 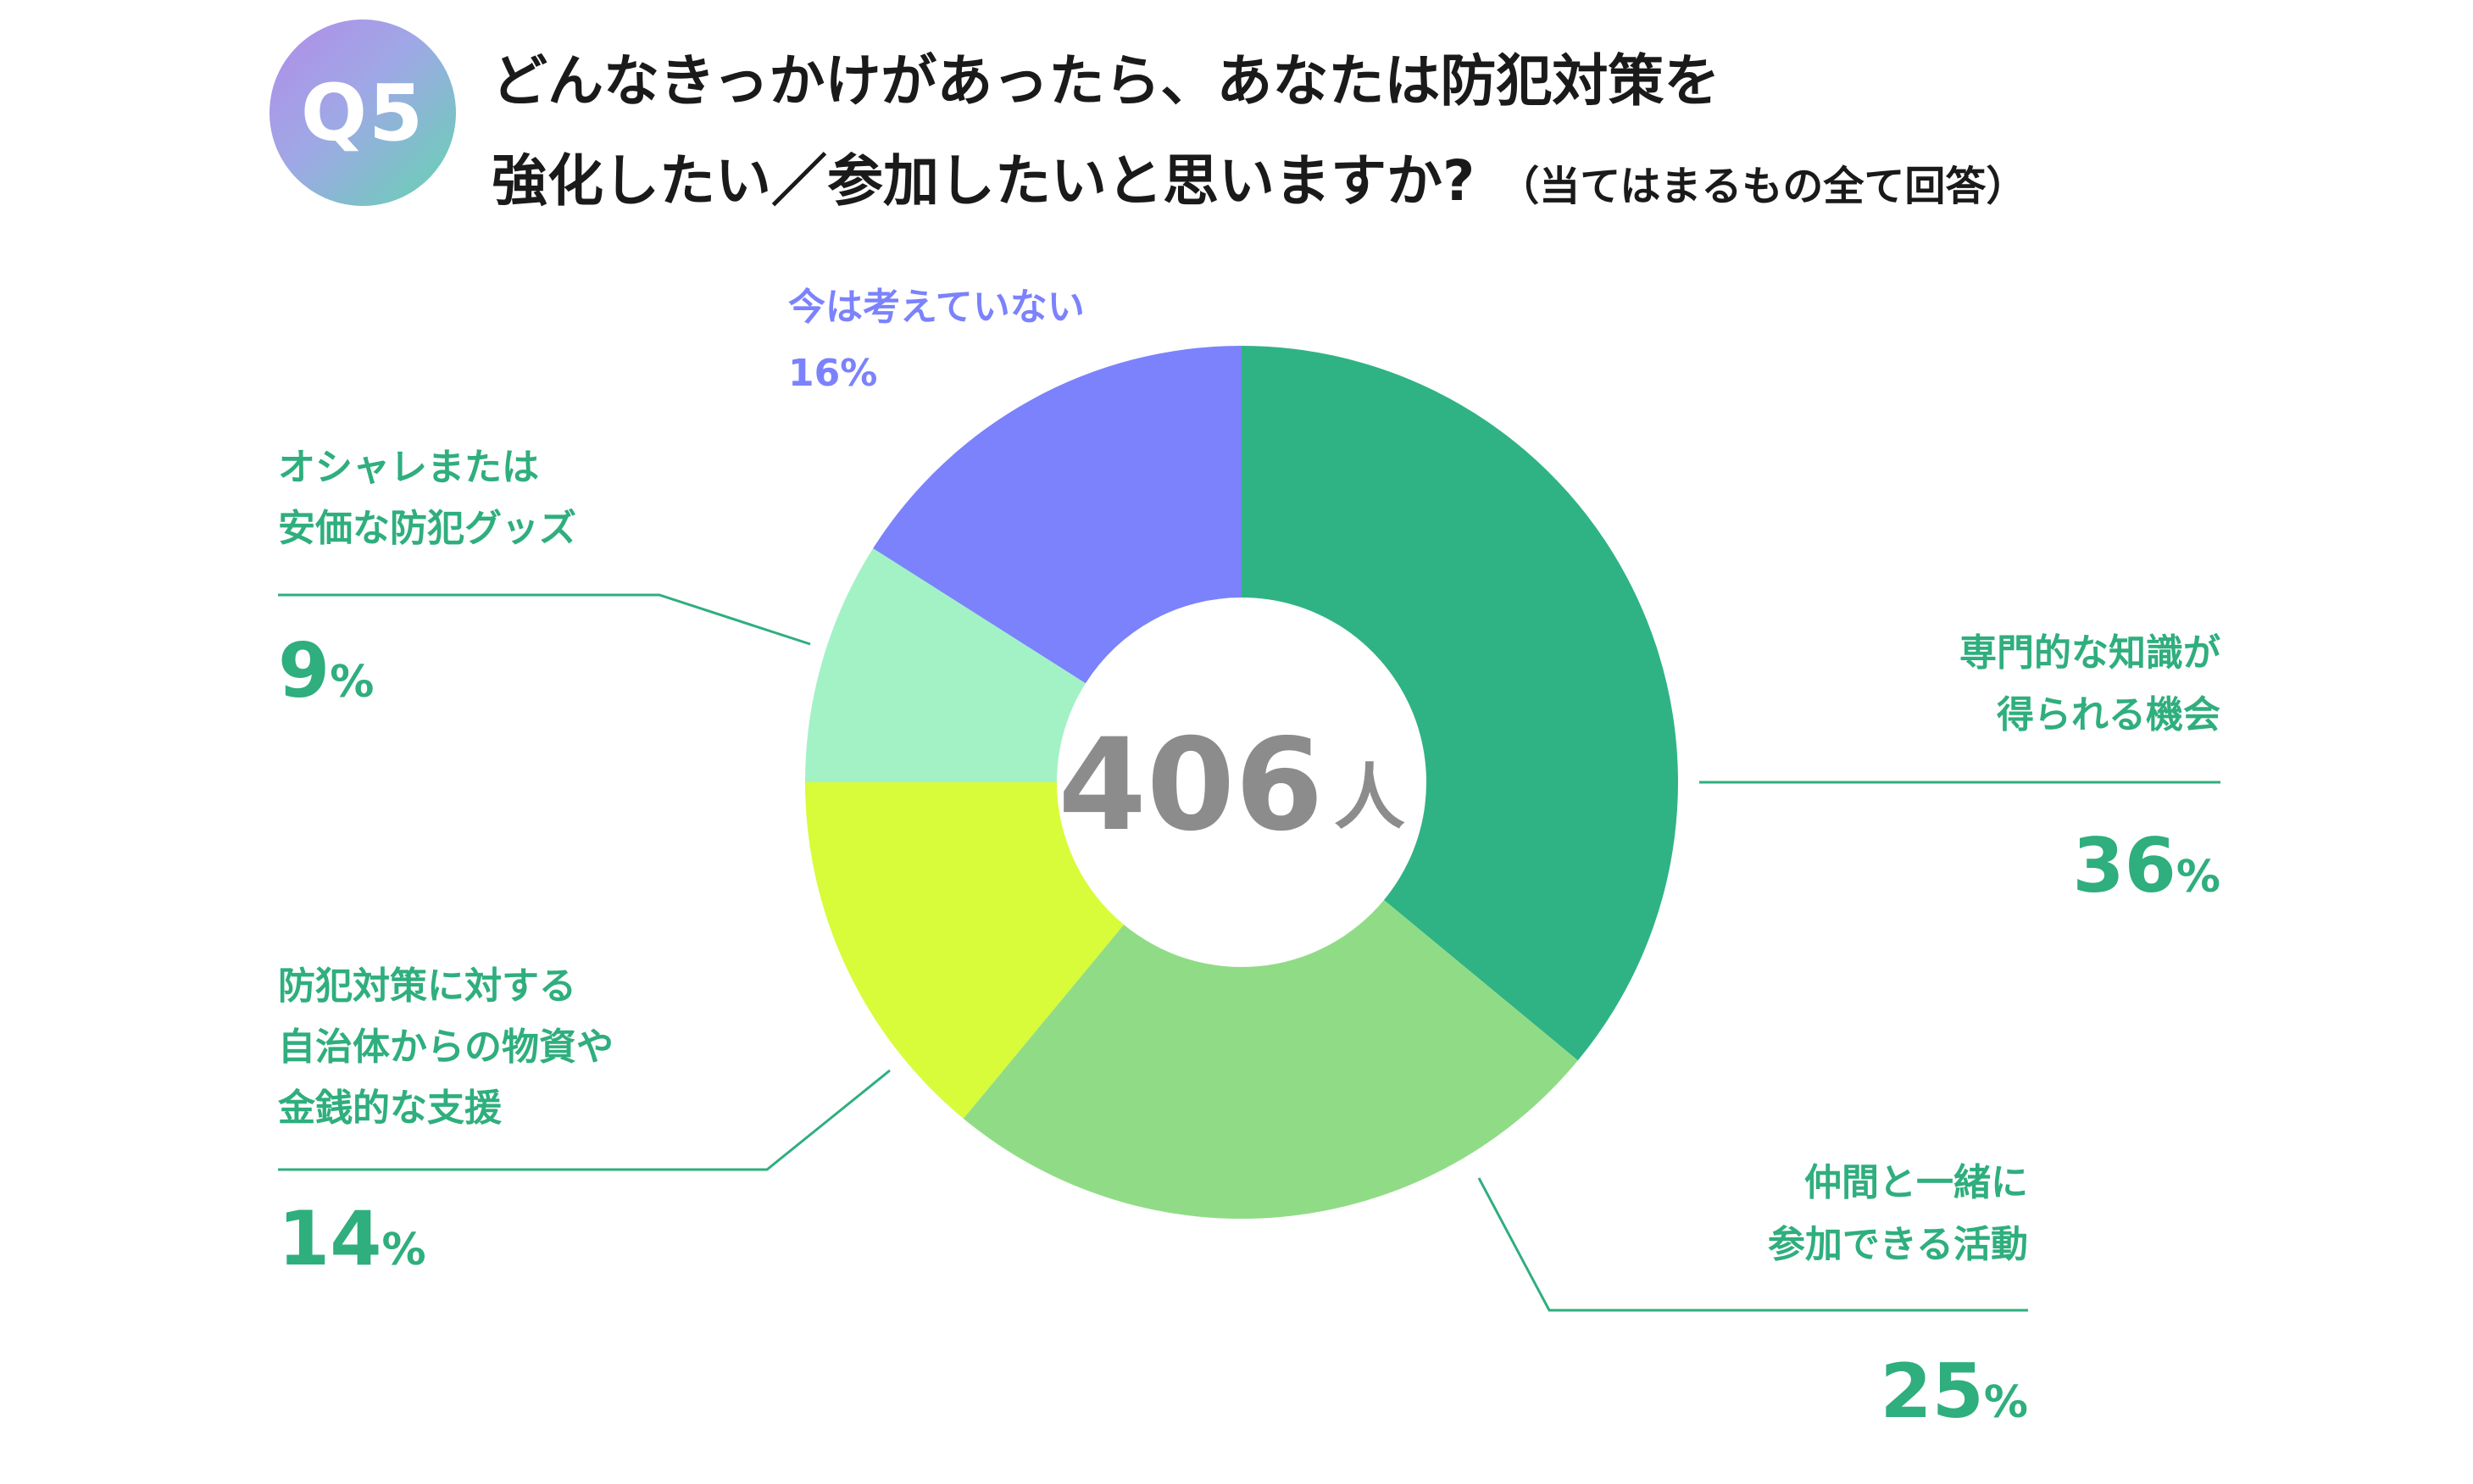 I want to click on center-total: 406 人, so click(x=1231, y=786).